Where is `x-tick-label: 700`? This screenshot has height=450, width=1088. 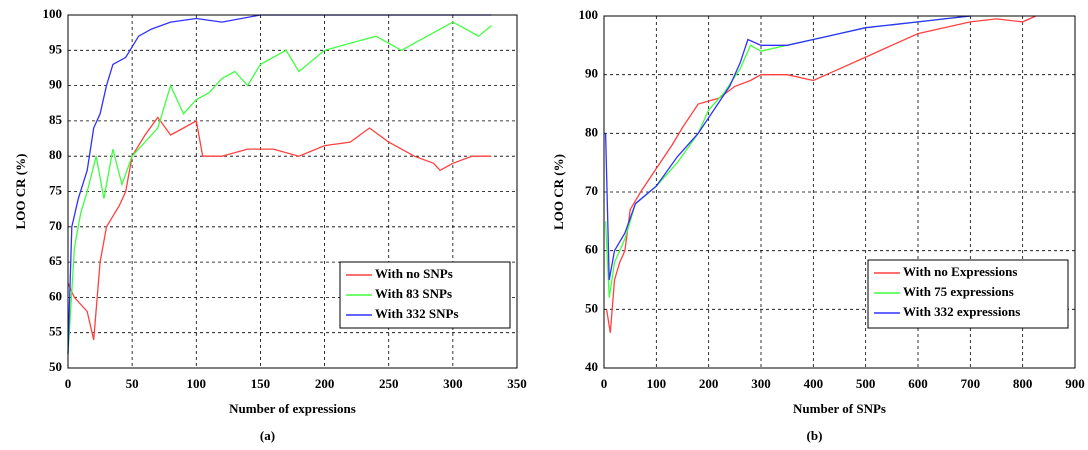
x-tick-label: 700 is located at coordinates (971, 383).